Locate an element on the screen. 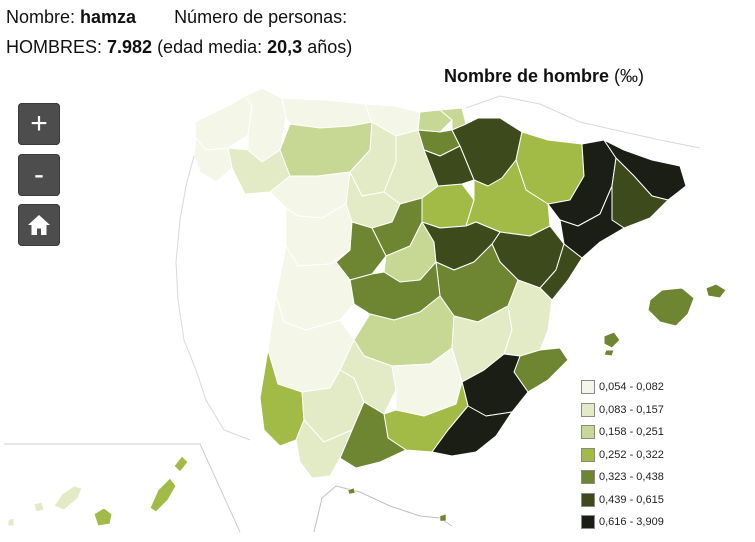 The width and height of the screenshot is (755, 542). province-tarragona is located at coordinates (592, 222).